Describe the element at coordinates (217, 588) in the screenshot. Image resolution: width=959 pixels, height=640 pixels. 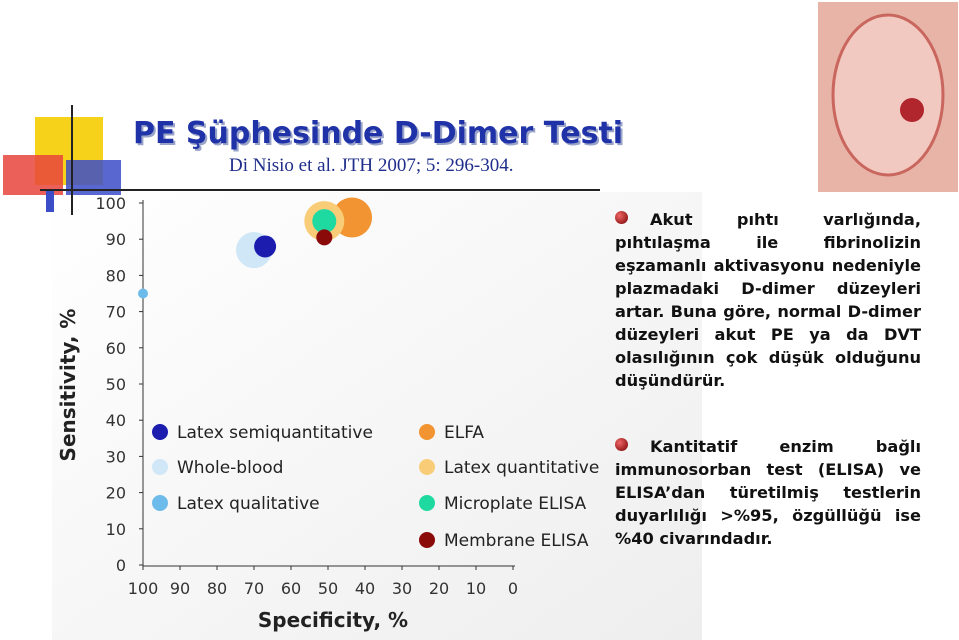
I see `x-tick-label: 80` at that location.